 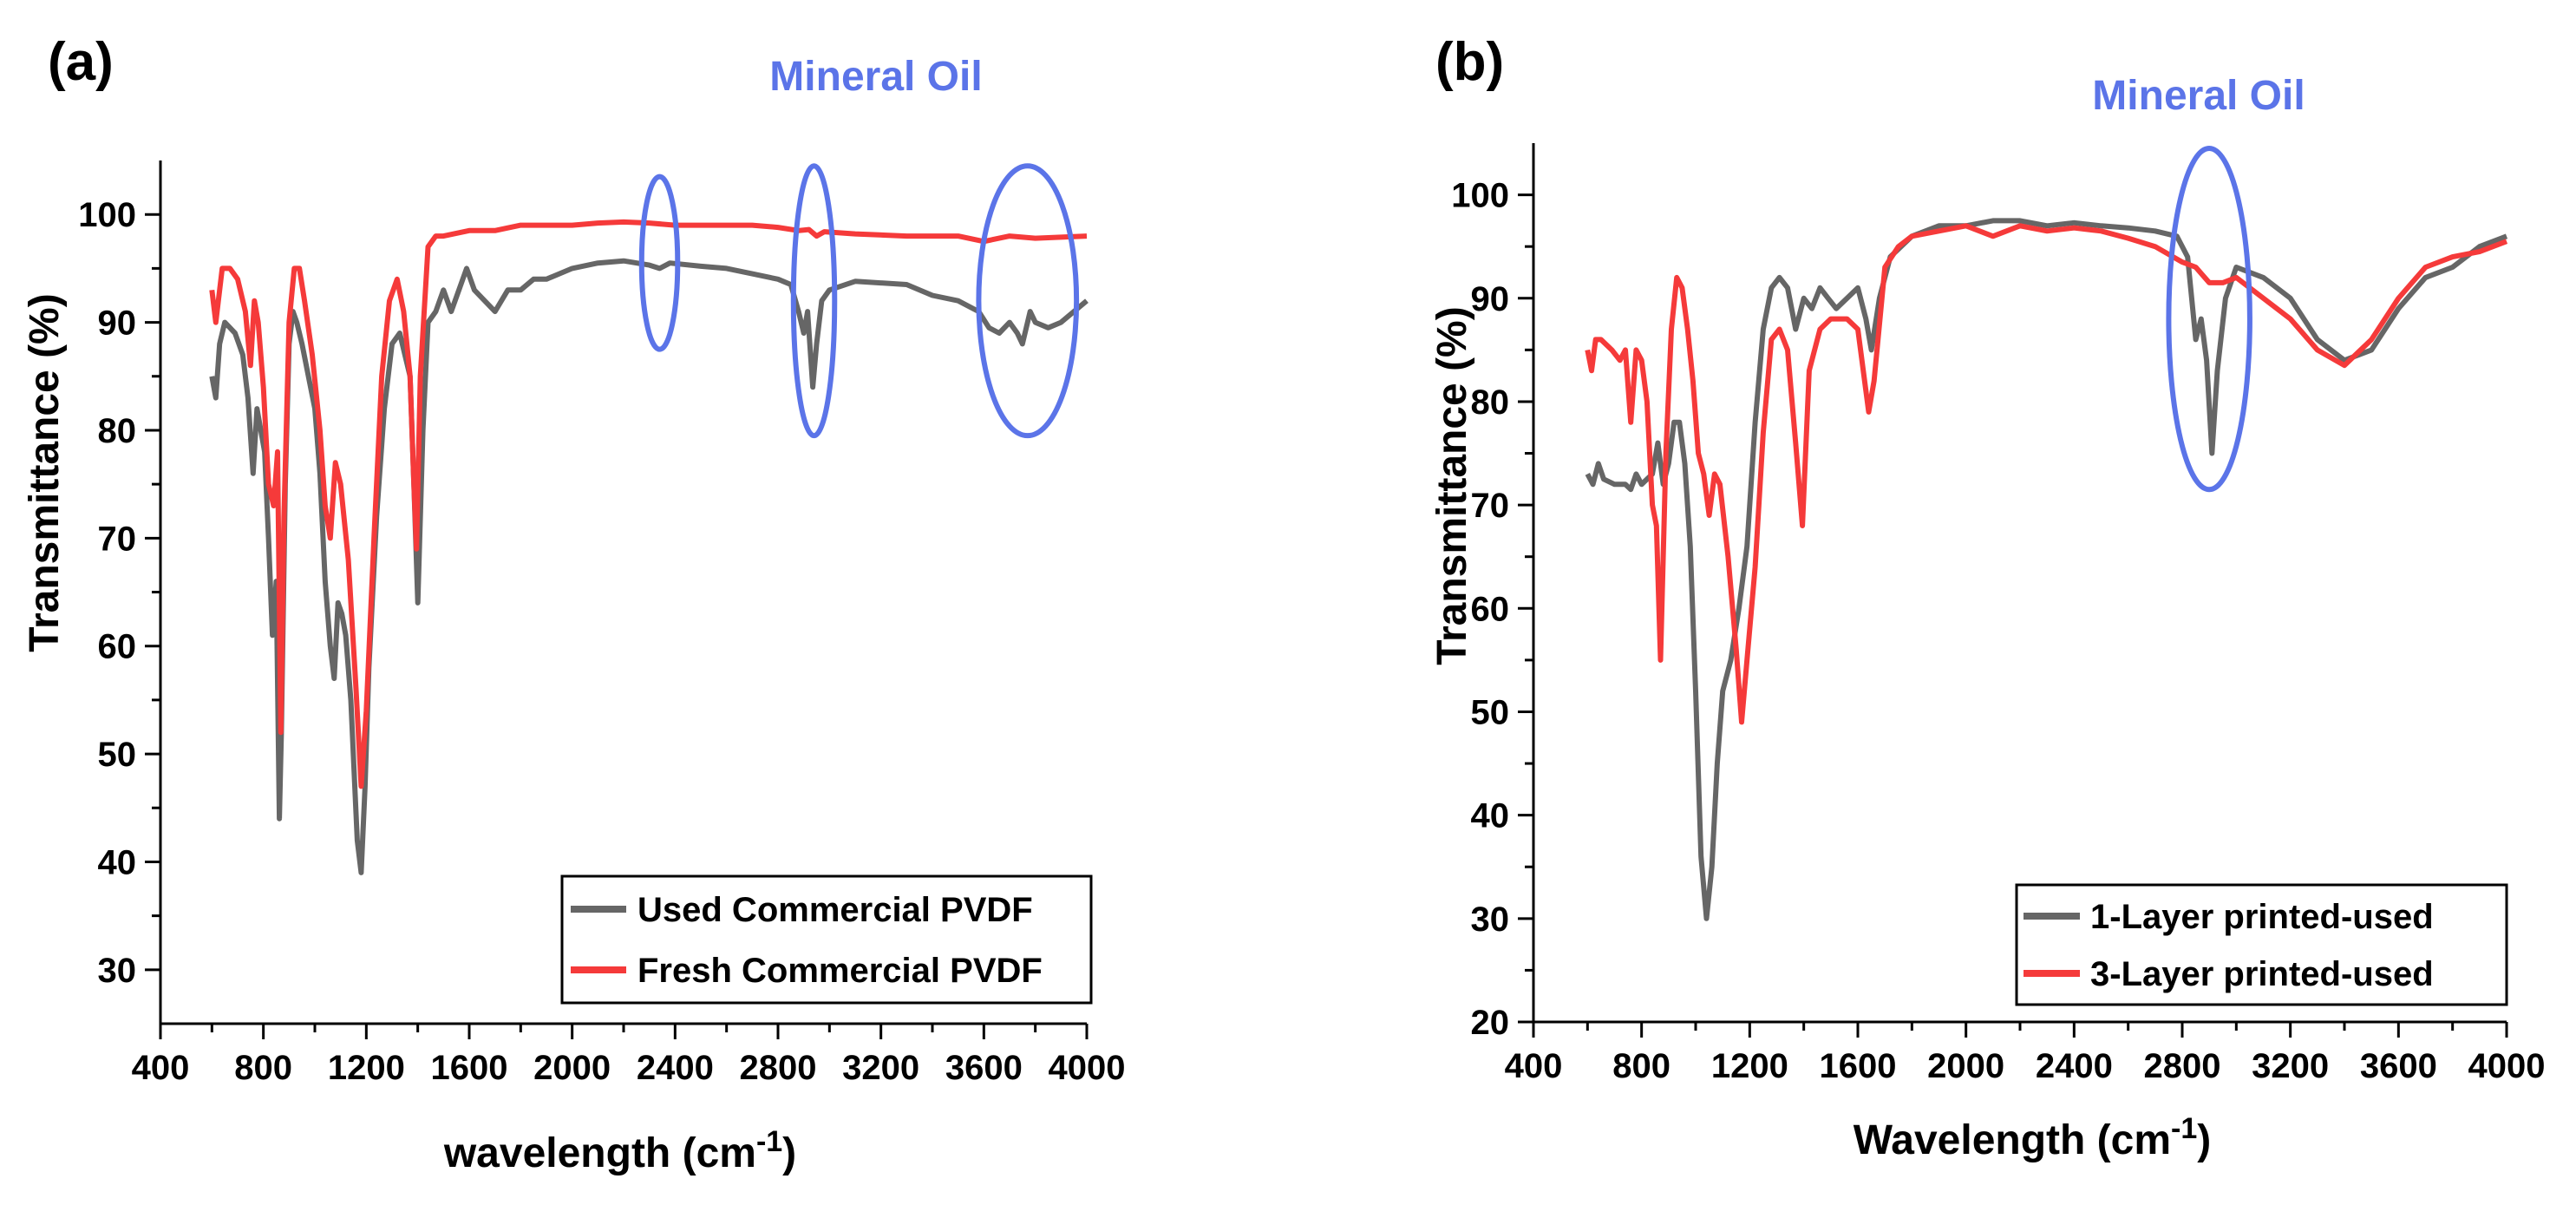 What do you see at coordinates (2074, 1066) in the screenshot?
I see `panel-b-x-tick-label: 2400` at bounding box center [2074, 1066].